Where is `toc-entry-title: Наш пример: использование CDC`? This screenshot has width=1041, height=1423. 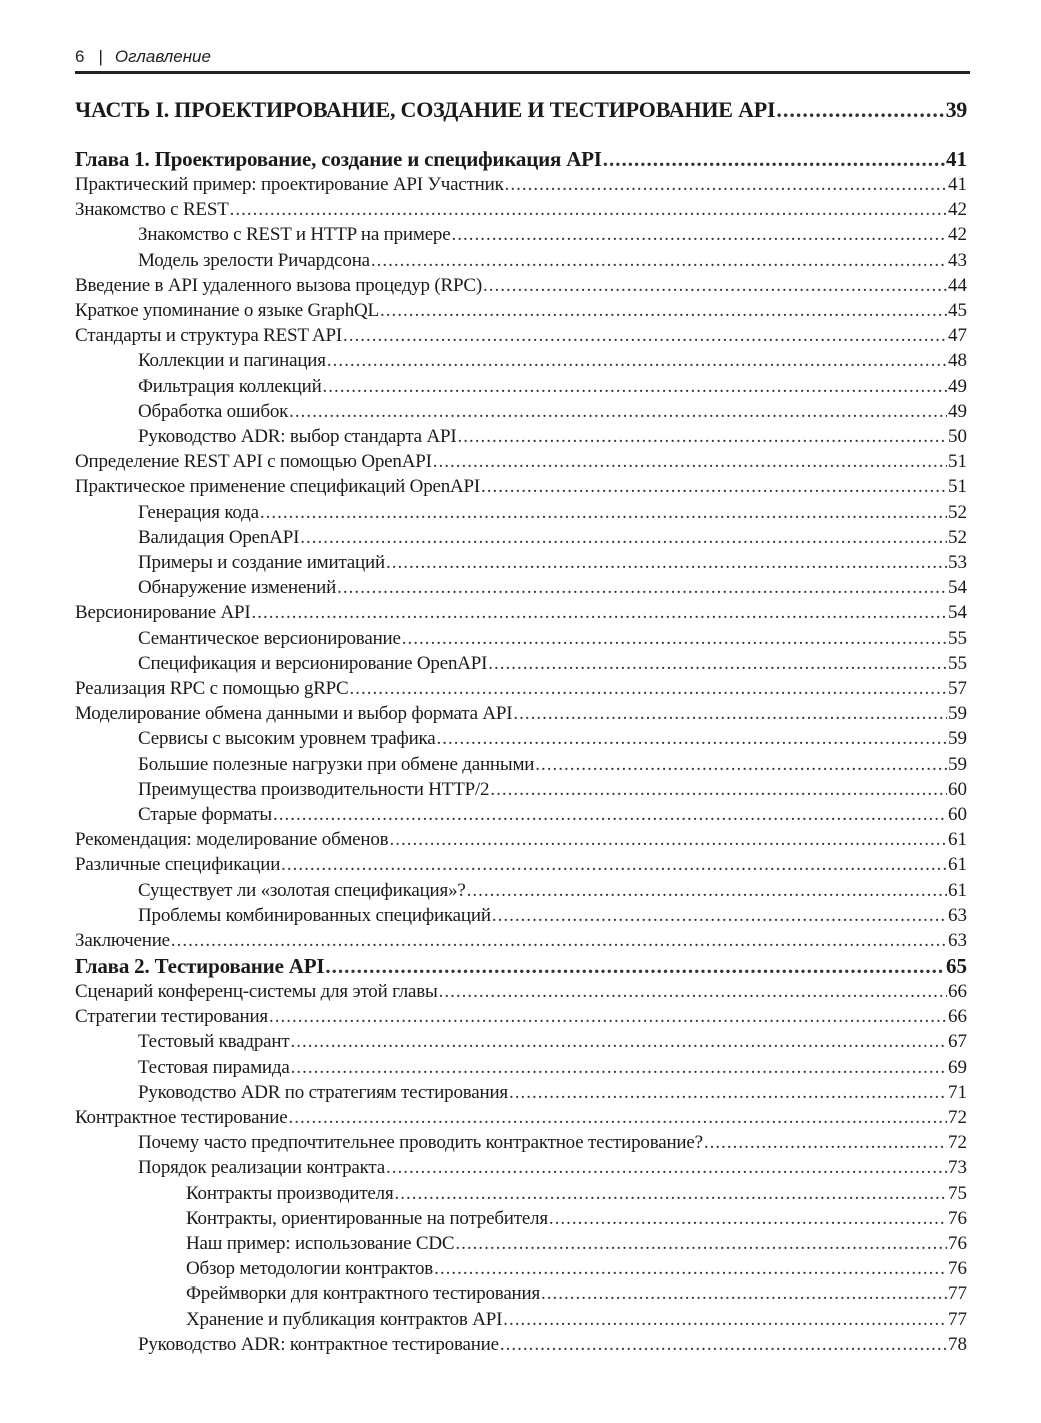
toc-entry-title: Наш пример: использование CDC is located at coordinates (320, 1243).